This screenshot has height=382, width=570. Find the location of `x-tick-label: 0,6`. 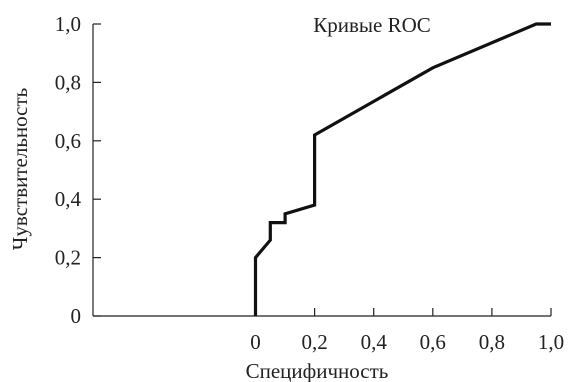

x-tick-label: 0,6 is located at coordinates (433, 342).